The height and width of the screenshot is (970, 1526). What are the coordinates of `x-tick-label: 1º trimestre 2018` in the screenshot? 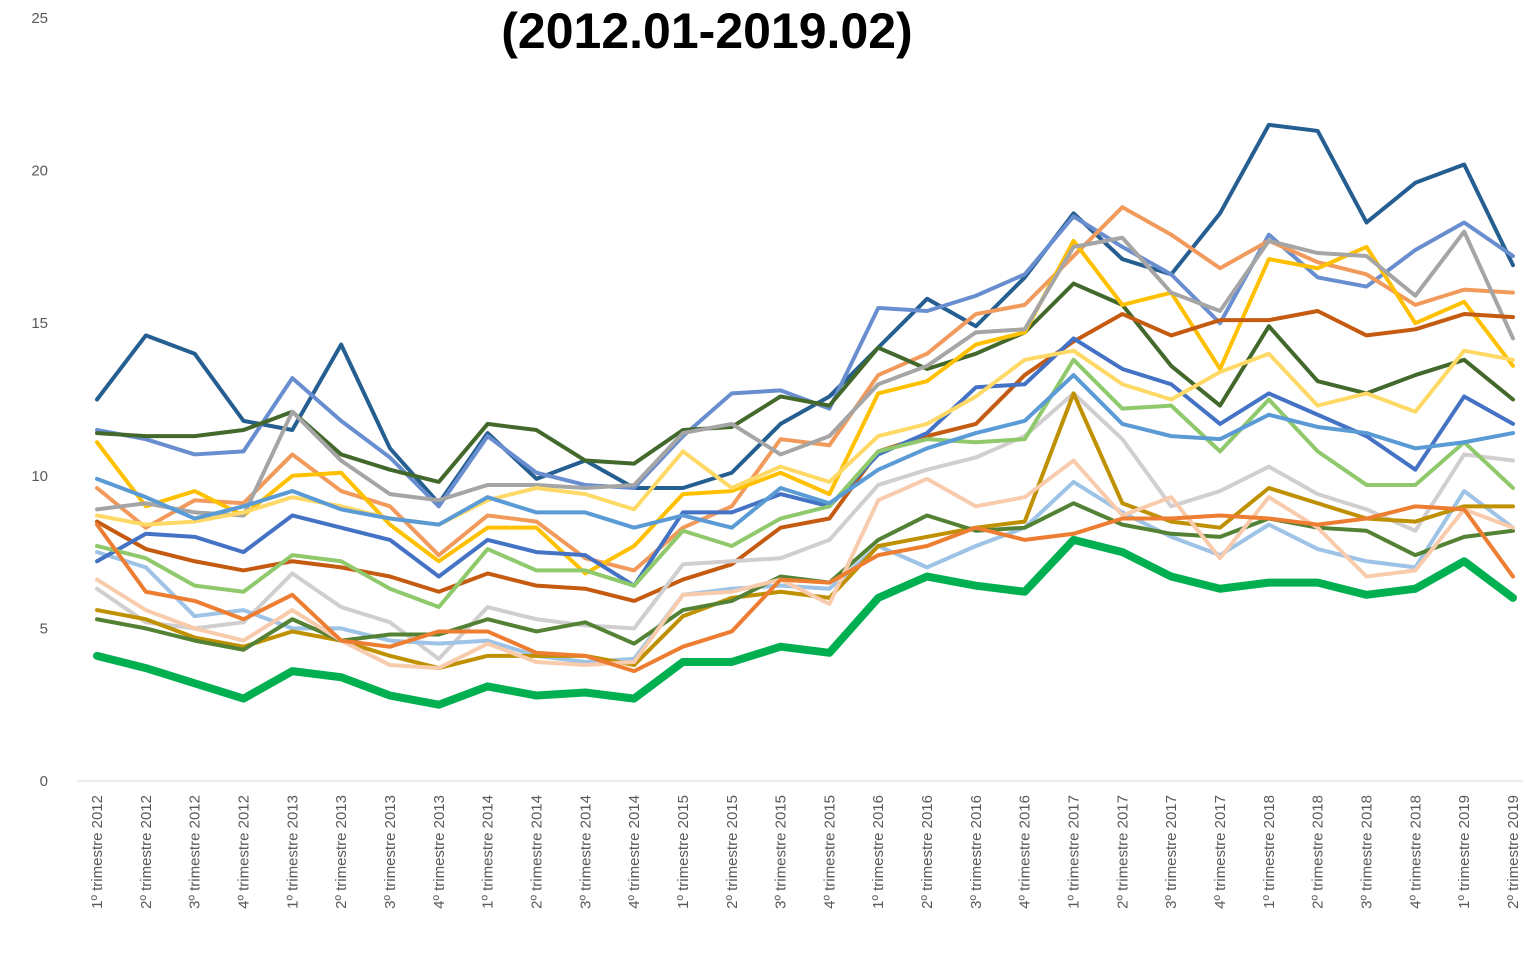 It's located at (1269, 852).